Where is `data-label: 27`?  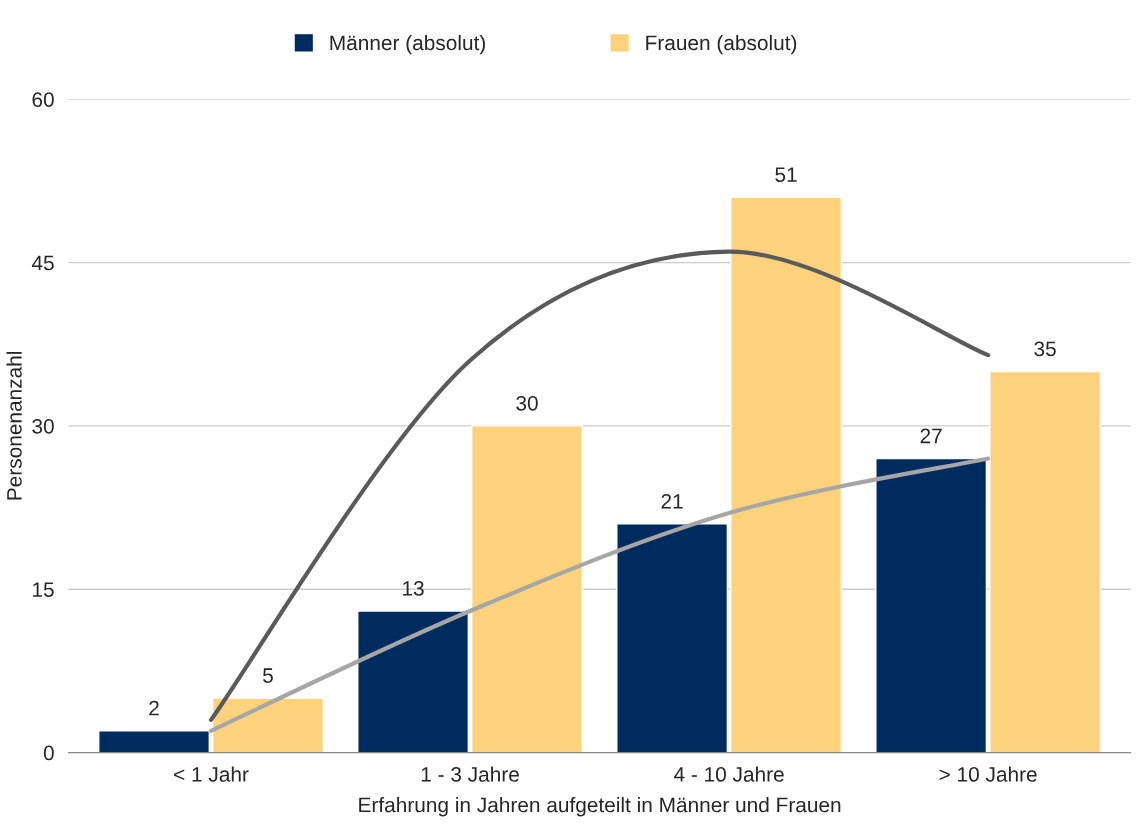 data-label: 27 is located at coordinates (931, 436).